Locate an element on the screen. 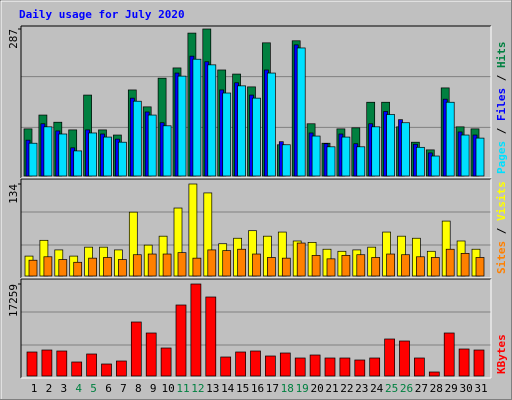 The height and width of the screenshot is (400, 512). x-tick-label: 23 is located at coordinates (361, 388).